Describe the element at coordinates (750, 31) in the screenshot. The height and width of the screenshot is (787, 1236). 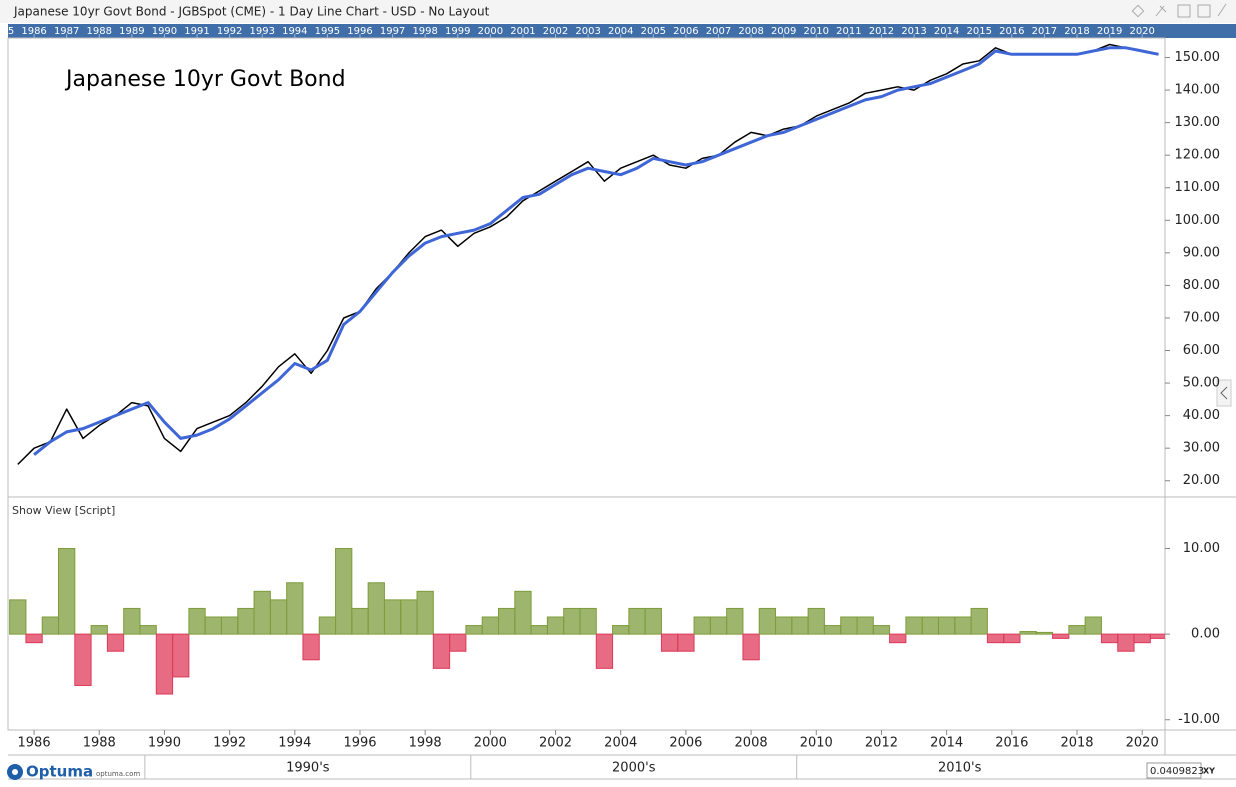
I see `x-tick-label: 2008` at that location.